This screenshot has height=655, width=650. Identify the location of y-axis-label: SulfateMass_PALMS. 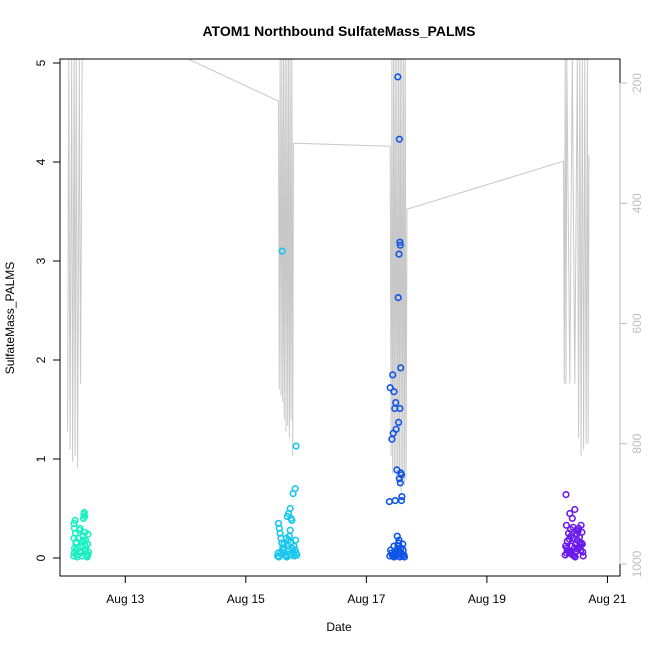
(10, 318).